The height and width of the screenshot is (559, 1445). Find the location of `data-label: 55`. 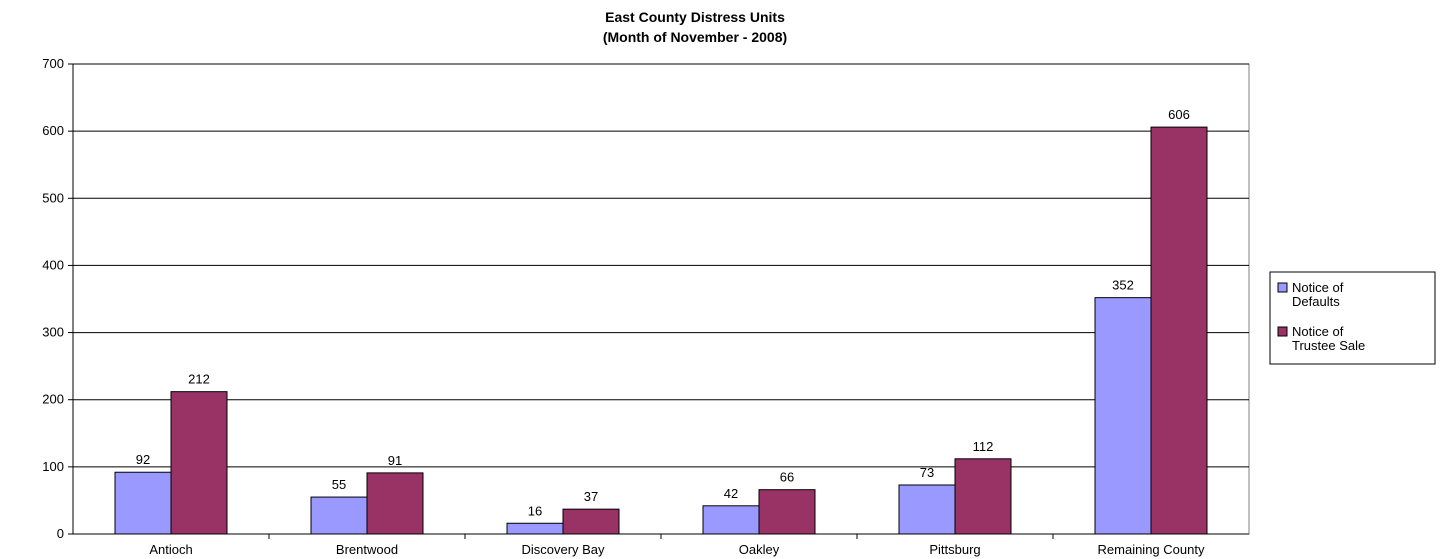

data-label: 55 is located at coordinates (339, 484).